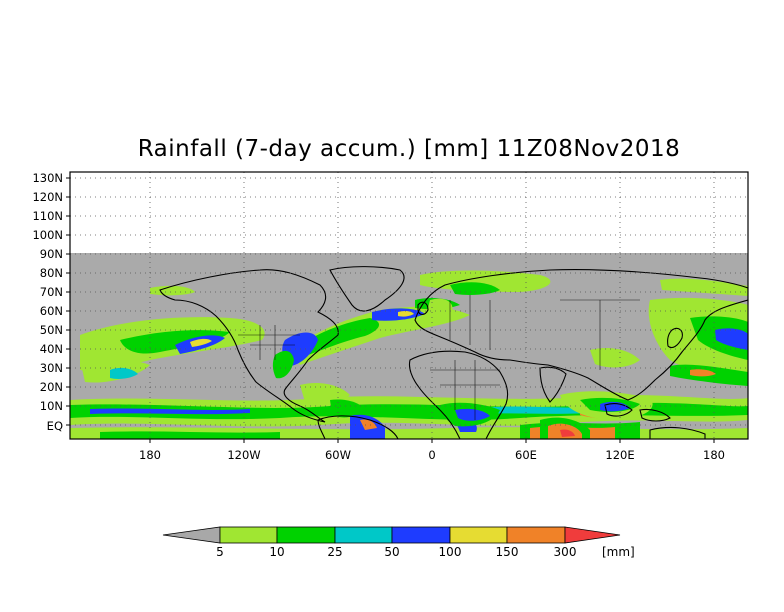 This screenshot has width=784, height=612. What do you see at coordinates (47, 178) in the screenshot?
I see `lat-label-130n: 130N` at bounding box center [47, 178].